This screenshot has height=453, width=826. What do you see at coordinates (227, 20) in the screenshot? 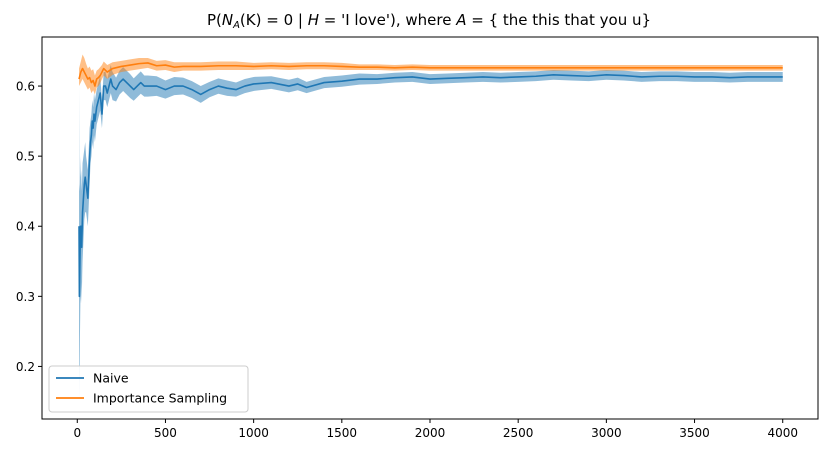
I see `title-n: N` at bounding box center [227, 20].